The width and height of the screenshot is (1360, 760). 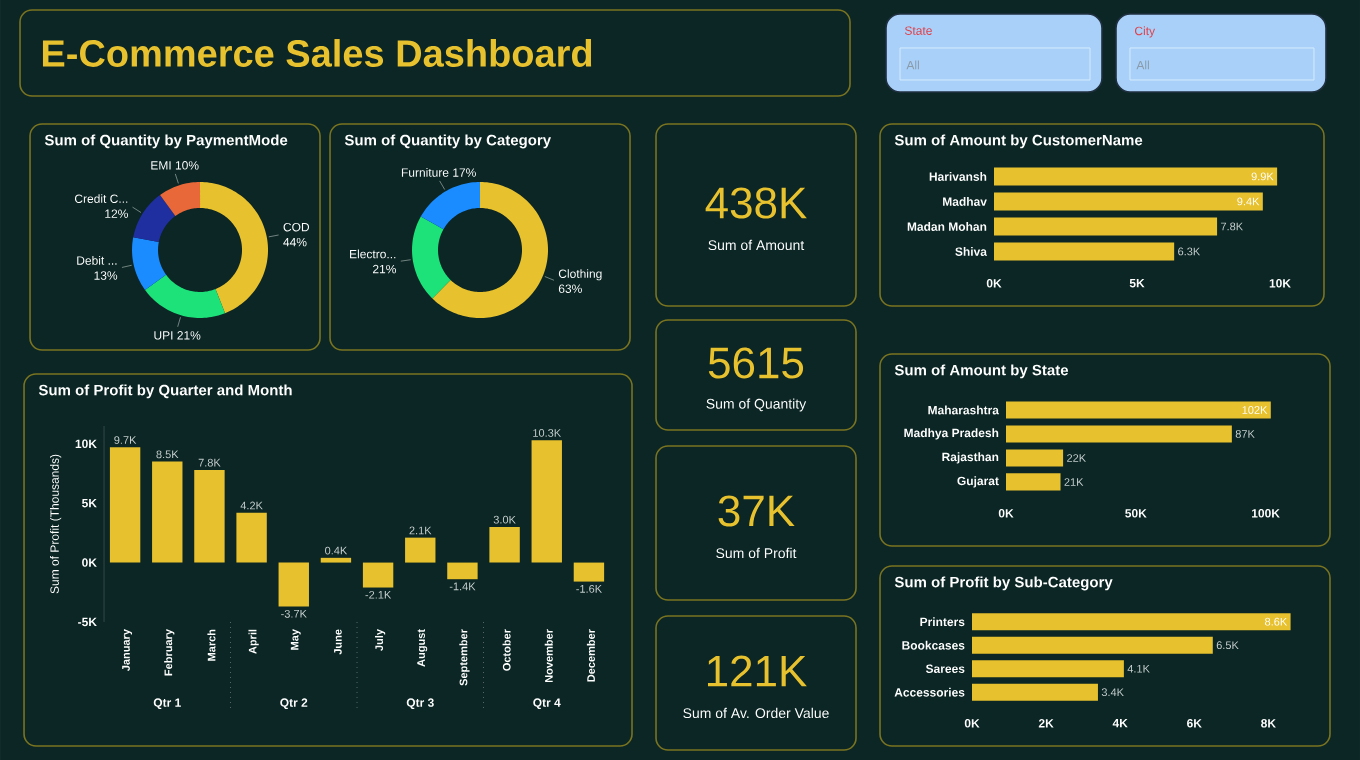 I want to click on text: 121K, so click(x=757, y=671).